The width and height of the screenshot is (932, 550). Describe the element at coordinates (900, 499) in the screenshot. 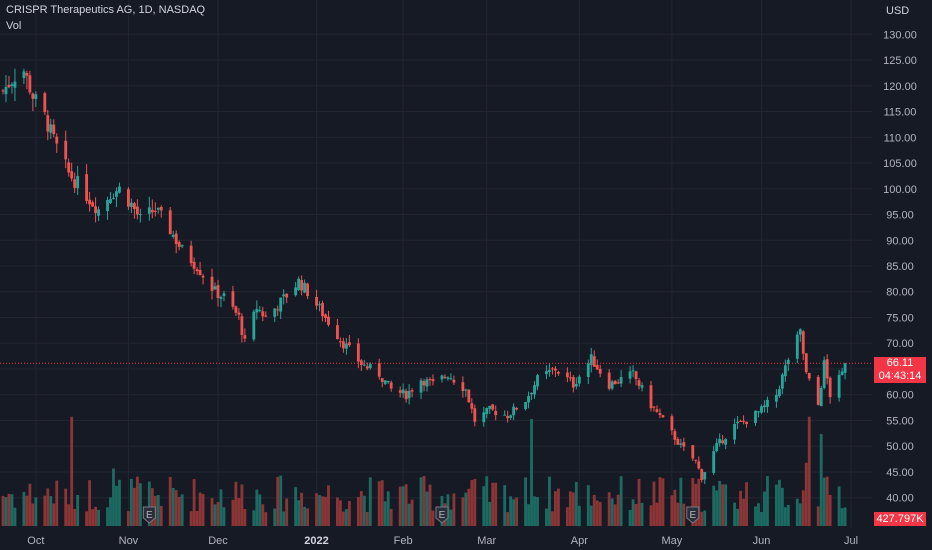

I see `price-tick-label: 40.00` at that location.